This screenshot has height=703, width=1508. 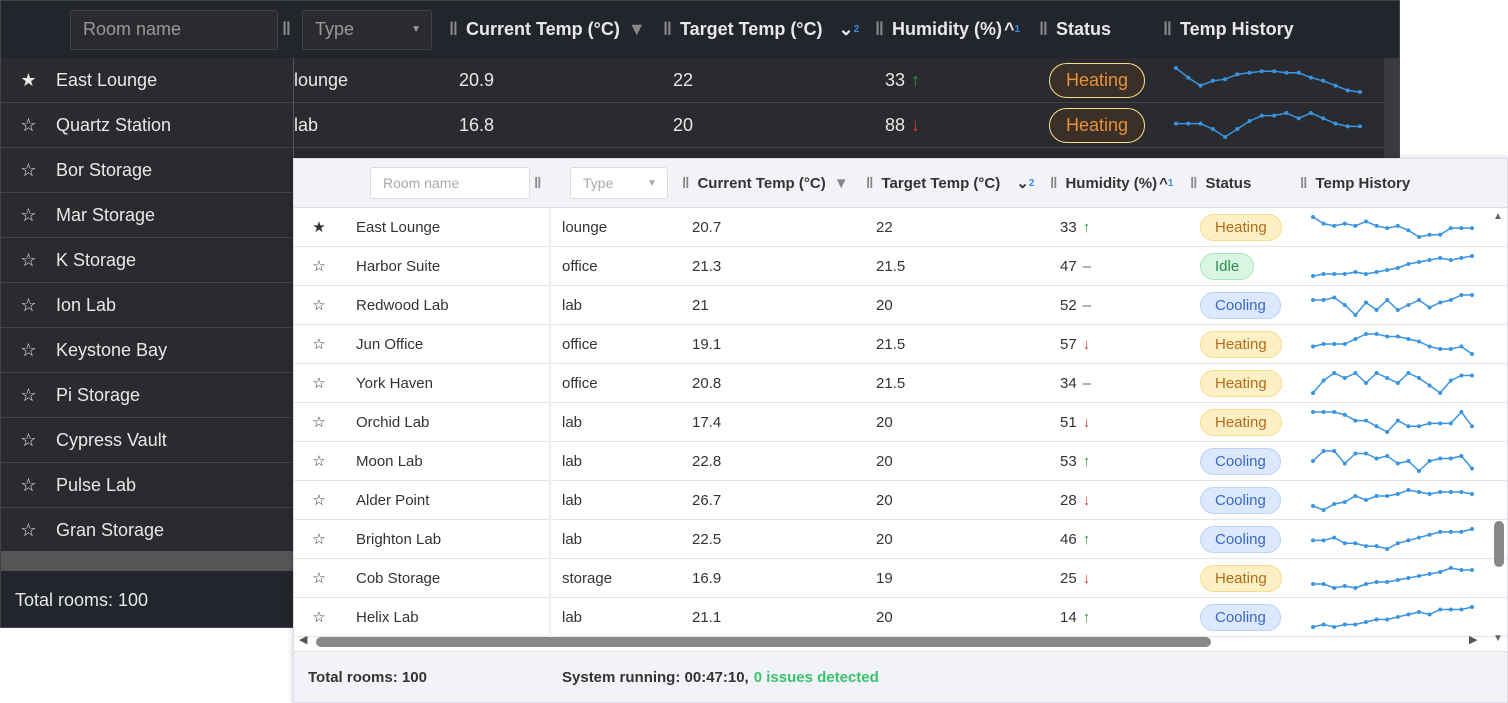 What do you see at coordinates (1086, 461) in the screenshot?
I see `trend-up-icon: ↑` at bounding box center [1086, 461].